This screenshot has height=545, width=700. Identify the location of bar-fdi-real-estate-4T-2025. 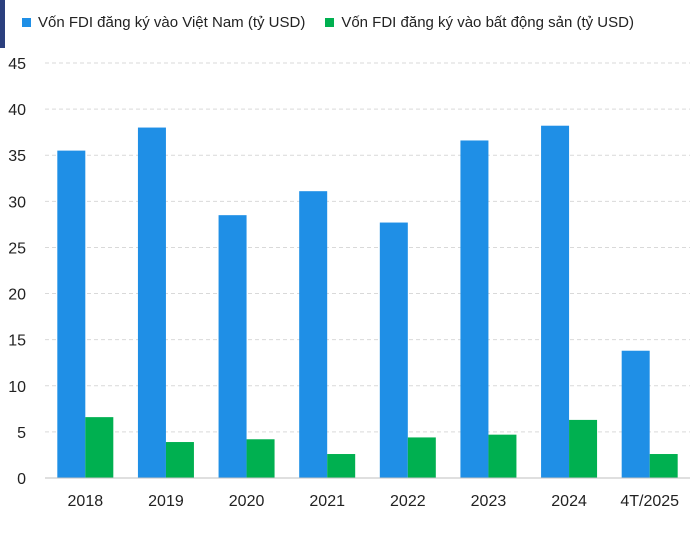
(663, 466).